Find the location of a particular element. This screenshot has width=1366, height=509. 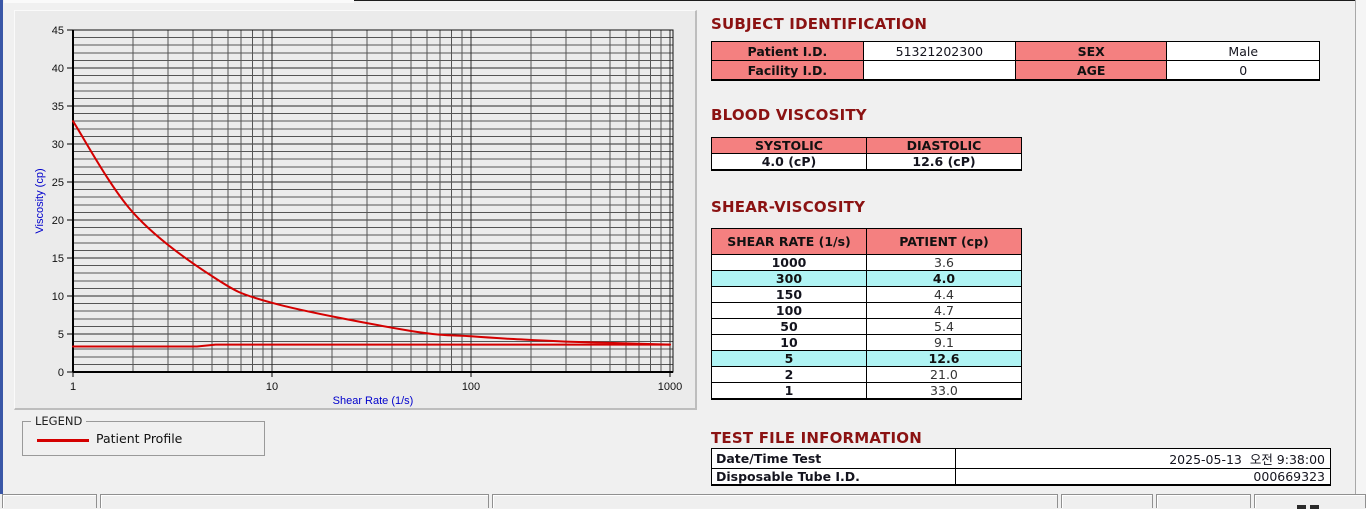

table-row: Patient I.D. 51321202300 SEX Male is located at coordinates (1015, 51).